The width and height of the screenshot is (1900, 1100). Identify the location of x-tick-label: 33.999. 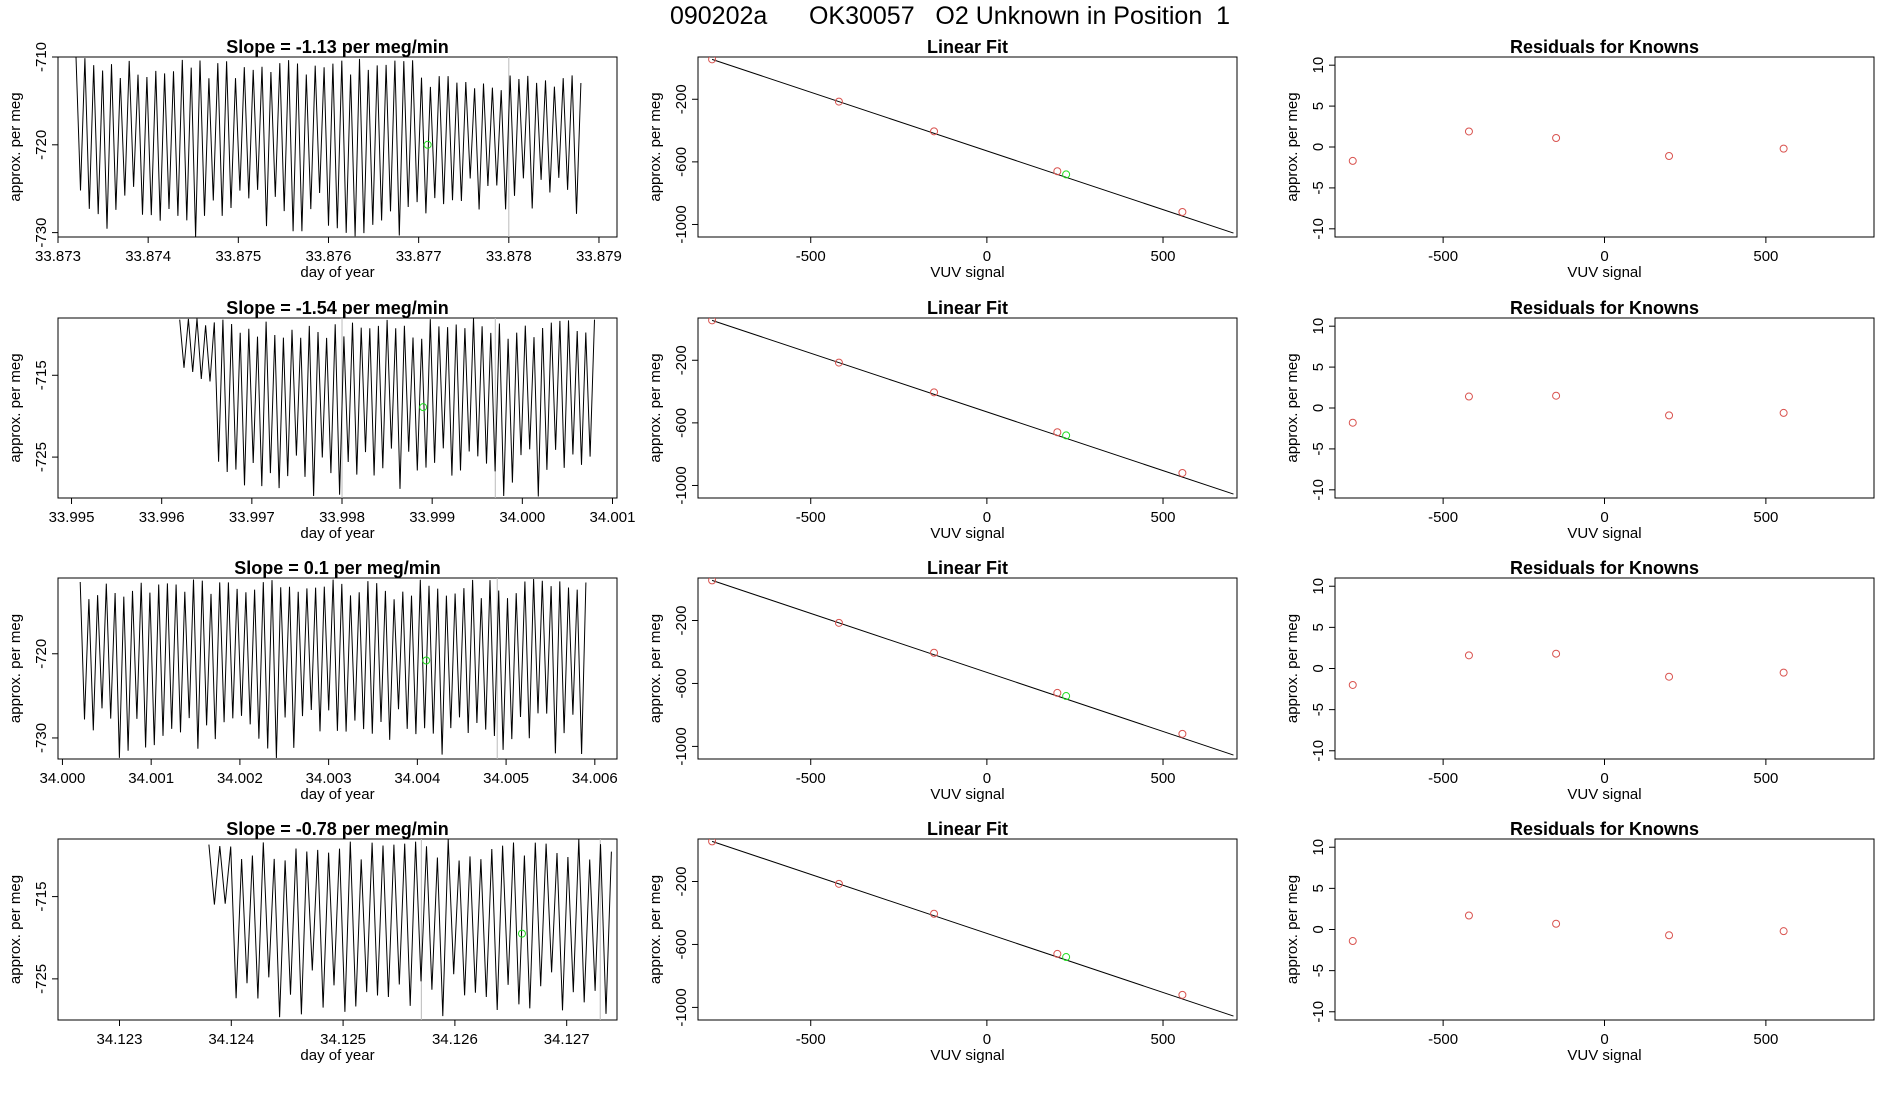
(432, 517).